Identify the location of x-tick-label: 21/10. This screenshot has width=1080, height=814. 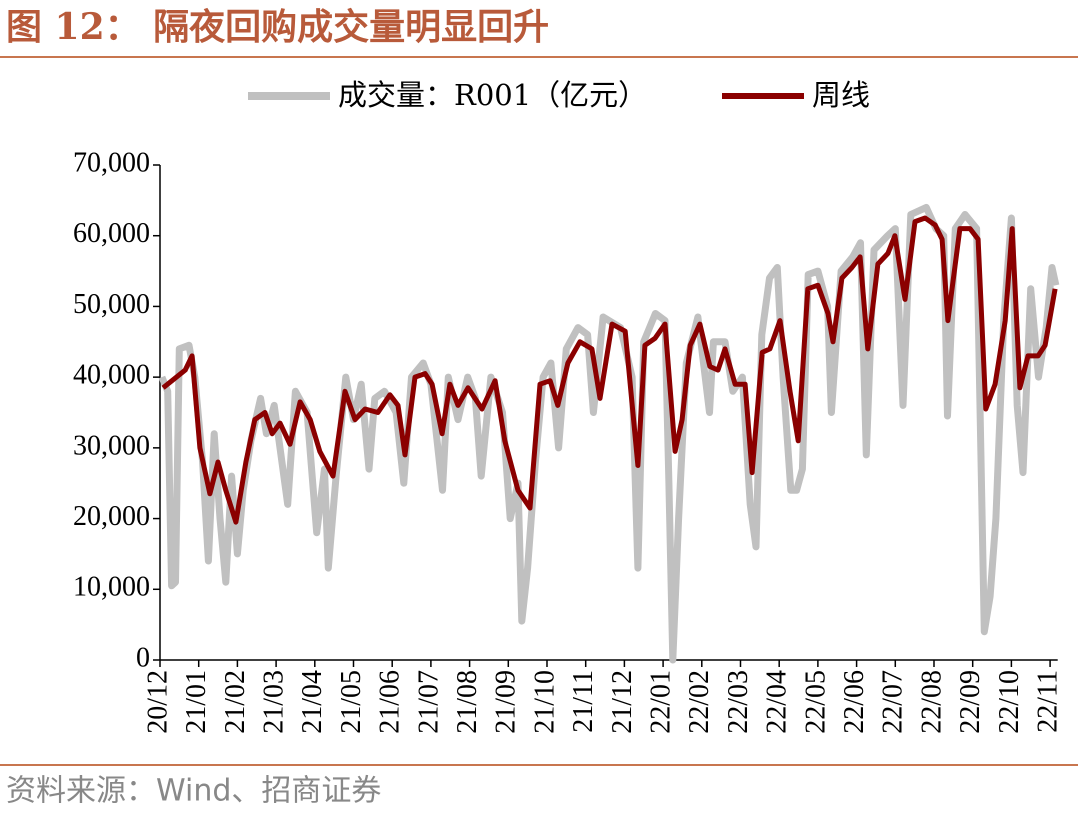
(544, 702).